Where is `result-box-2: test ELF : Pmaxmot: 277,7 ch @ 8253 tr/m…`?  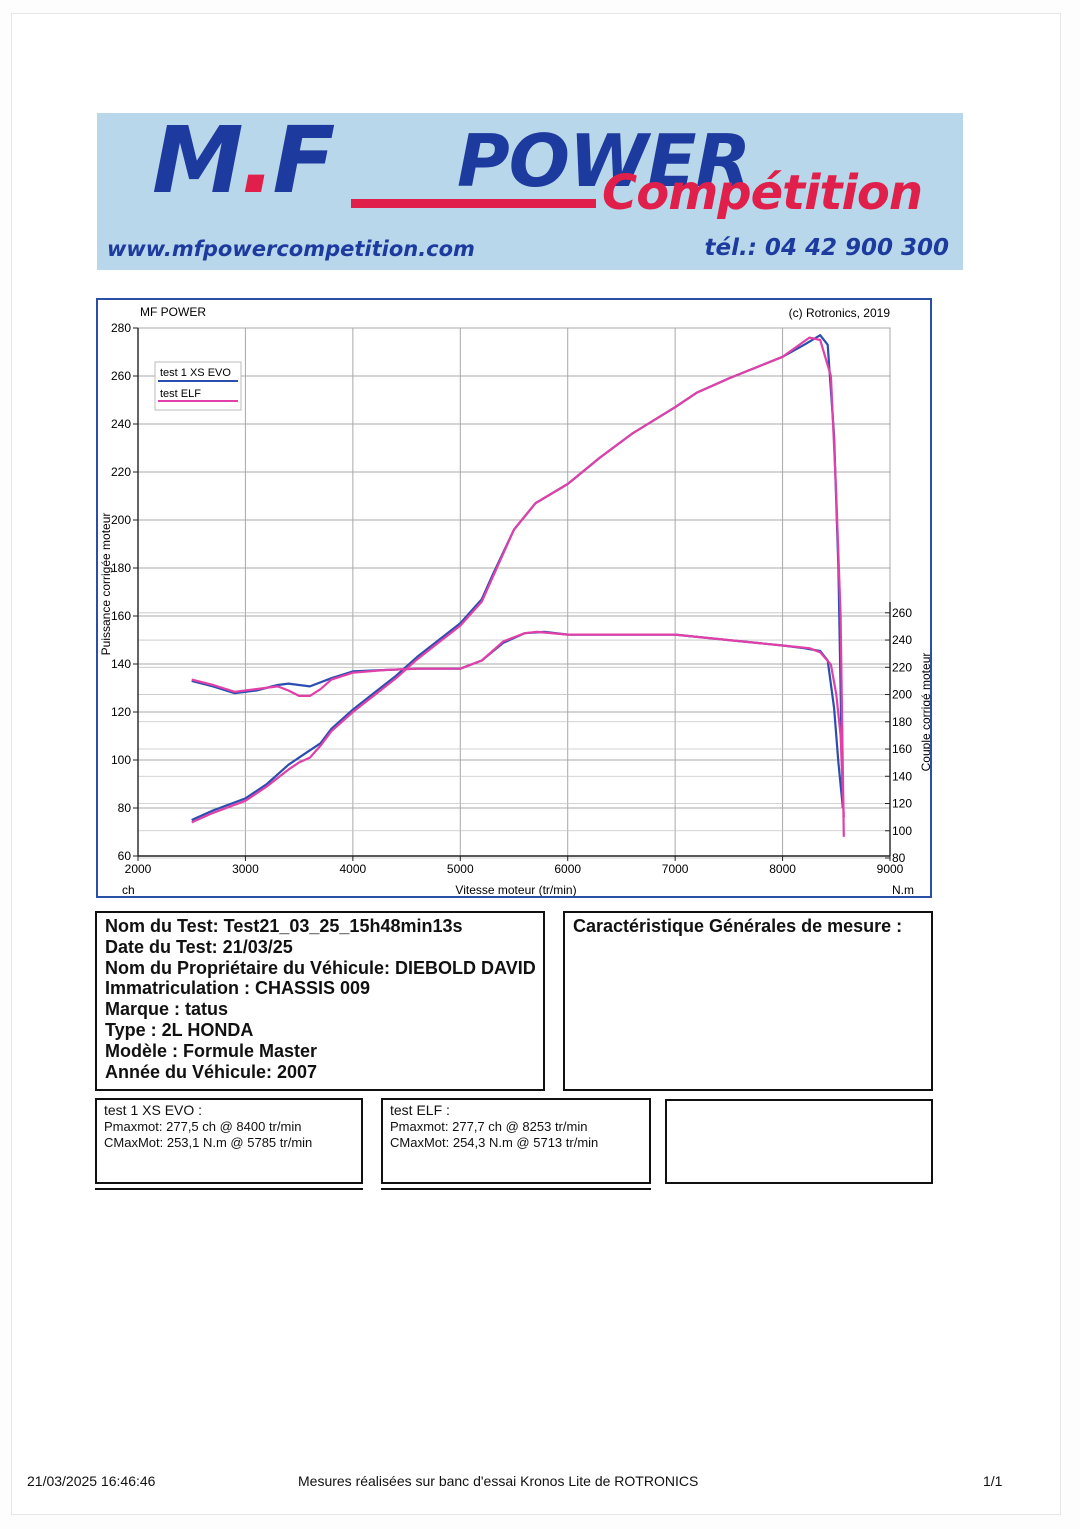 result-box-2: test ELF : Pmaxmot: 277,7 ch @ 8253 tr/m… is located at coordinates (516, 1141).